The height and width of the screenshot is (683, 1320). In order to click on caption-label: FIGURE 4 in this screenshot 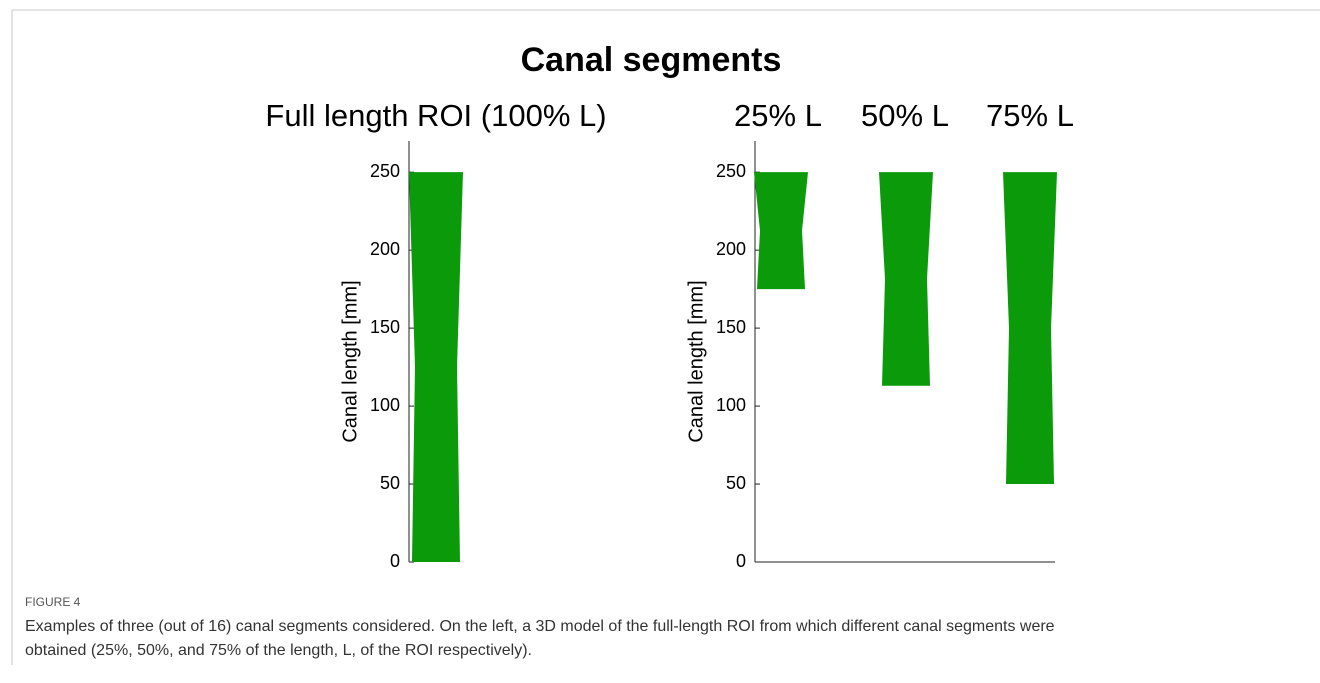, I will do `click(53, 602)`.